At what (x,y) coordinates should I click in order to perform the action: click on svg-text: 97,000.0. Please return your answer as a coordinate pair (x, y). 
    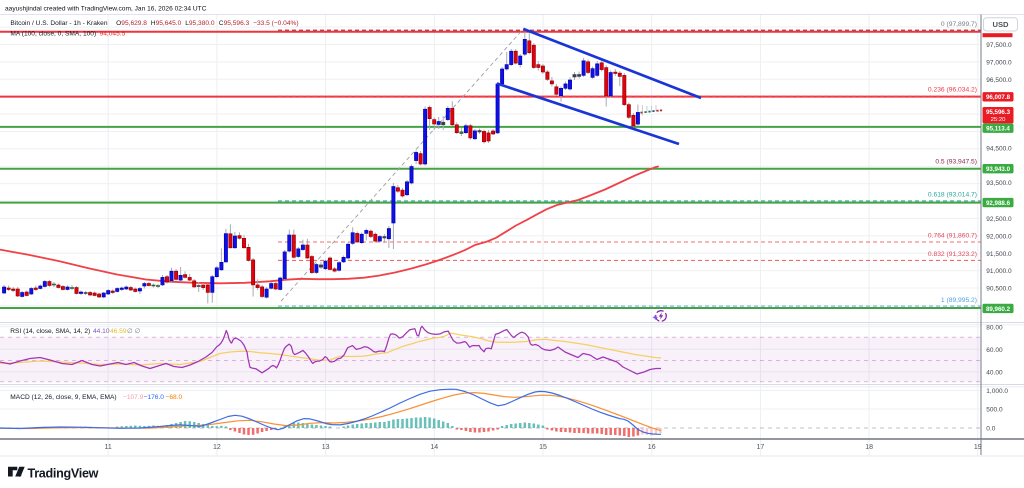
    Looking at the image, I should click on (999, 62).